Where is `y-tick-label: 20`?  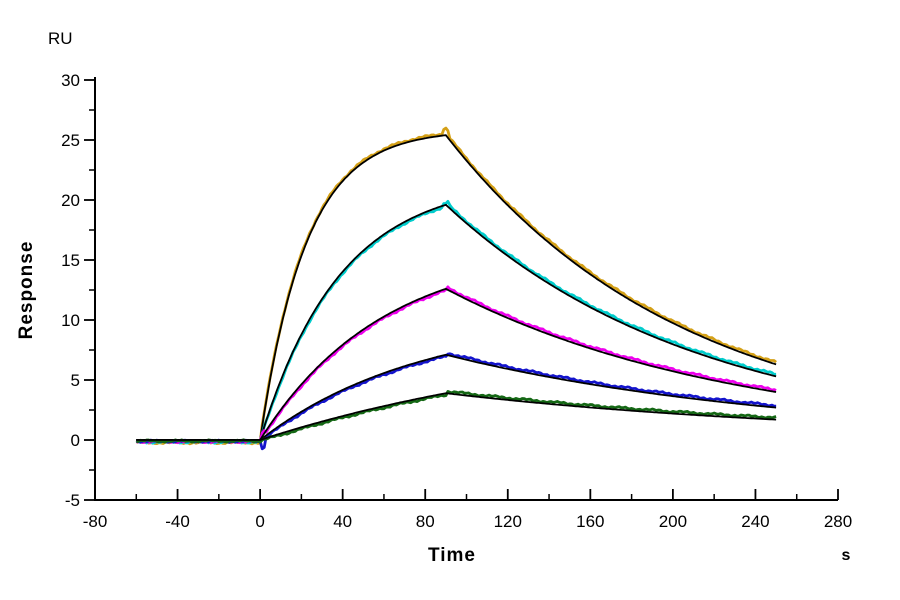 y-tick-label: 20 is located at coordinates (70, 200).